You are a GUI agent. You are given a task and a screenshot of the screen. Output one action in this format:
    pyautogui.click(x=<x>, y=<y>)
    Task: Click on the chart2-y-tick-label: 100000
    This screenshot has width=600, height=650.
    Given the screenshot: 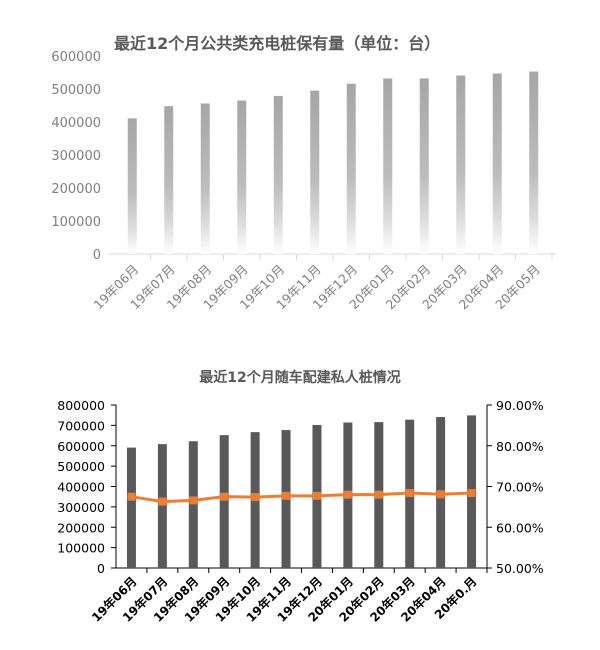 What is the action you would take?
    pyautogui.click(x=81, y=548)
    